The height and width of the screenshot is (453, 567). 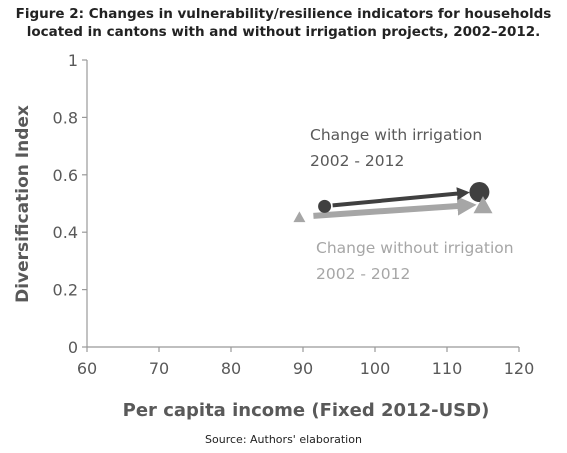 I want to click on x-tick-label: 80, so click(x=231, y=368).